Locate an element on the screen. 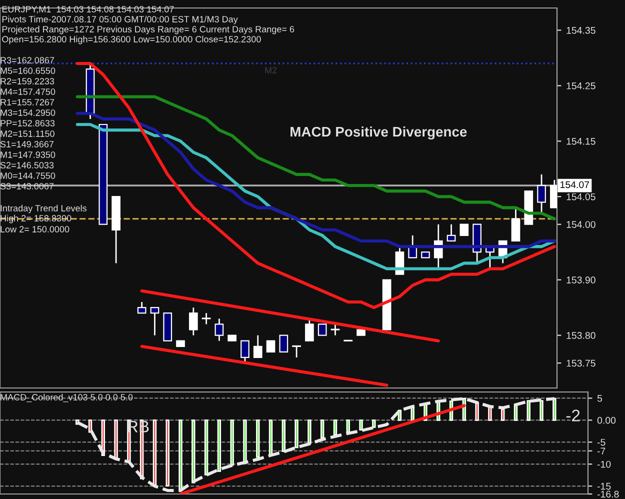 This screenshot has height=499, width=625. y-tick-label: 154.15 is located at coordinates (581, 141).